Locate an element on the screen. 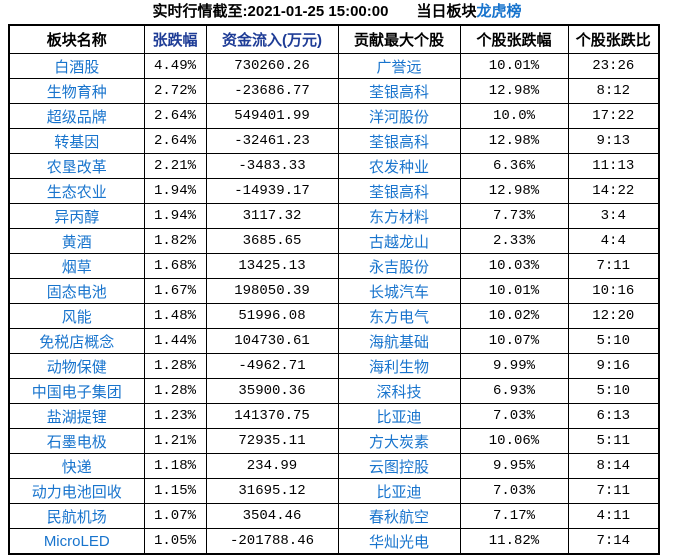  sector-change-cell: 1.44% is located at coordinates (175, 341).